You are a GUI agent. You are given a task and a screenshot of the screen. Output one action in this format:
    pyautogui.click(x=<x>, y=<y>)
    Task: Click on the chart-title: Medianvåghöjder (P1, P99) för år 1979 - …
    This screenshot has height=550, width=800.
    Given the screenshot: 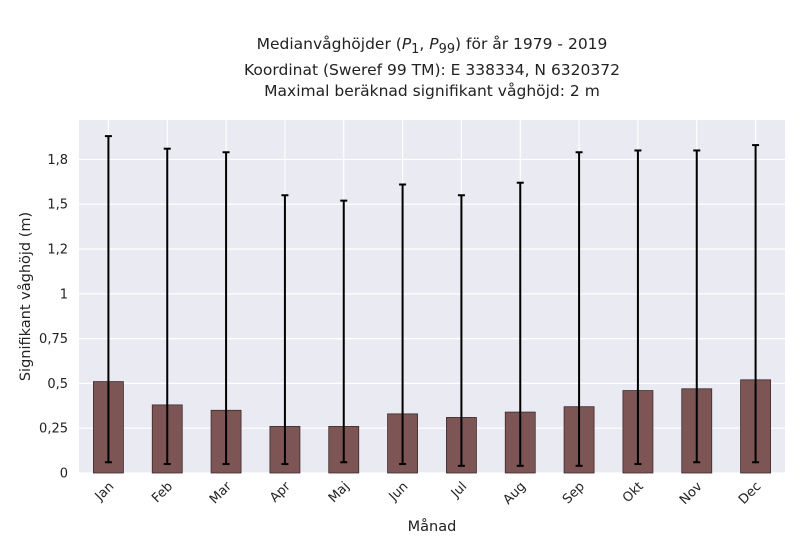 What is the action you would take?
    pyautogui.click(x=432, y=68)
    